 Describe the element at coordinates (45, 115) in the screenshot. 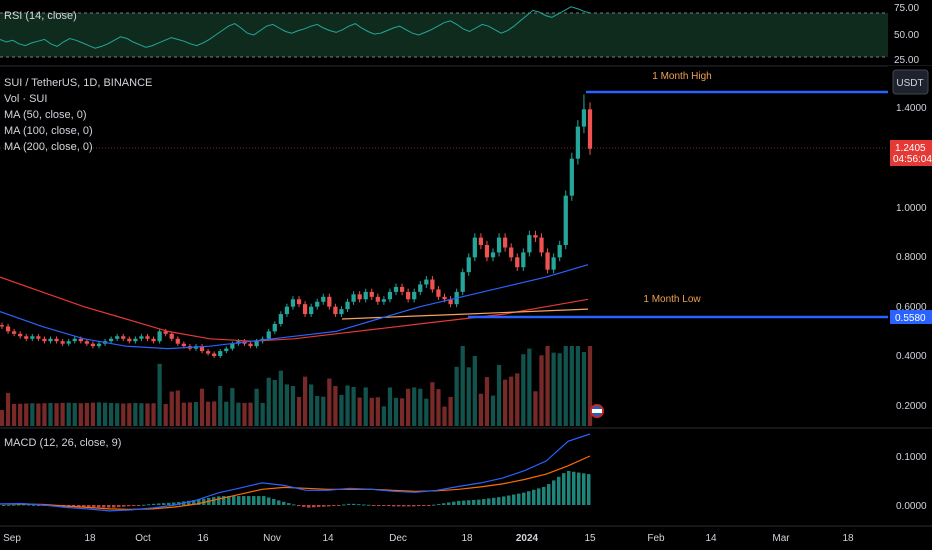

I see `legend-ma50: MA (50, close, 0)` at that location.